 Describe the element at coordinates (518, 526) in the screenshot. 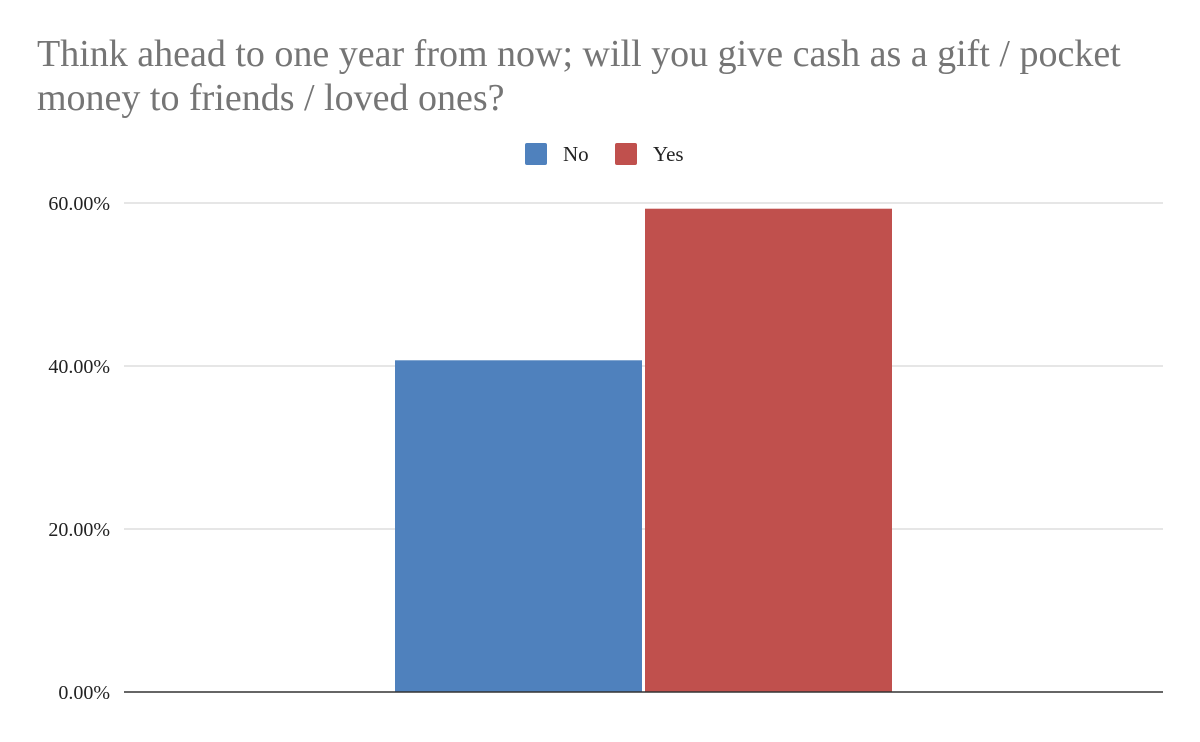

I see `bar-no` at that location.